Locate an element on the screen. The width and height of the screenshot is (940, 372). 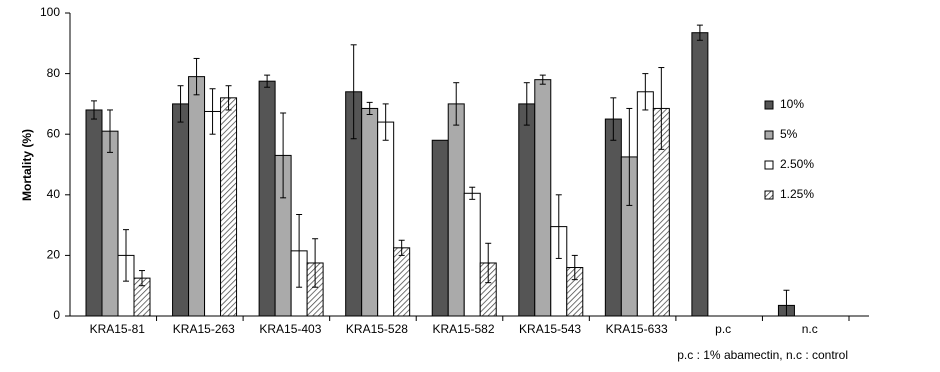
y-tick-label: 60 is located at coordinates (54, 133).